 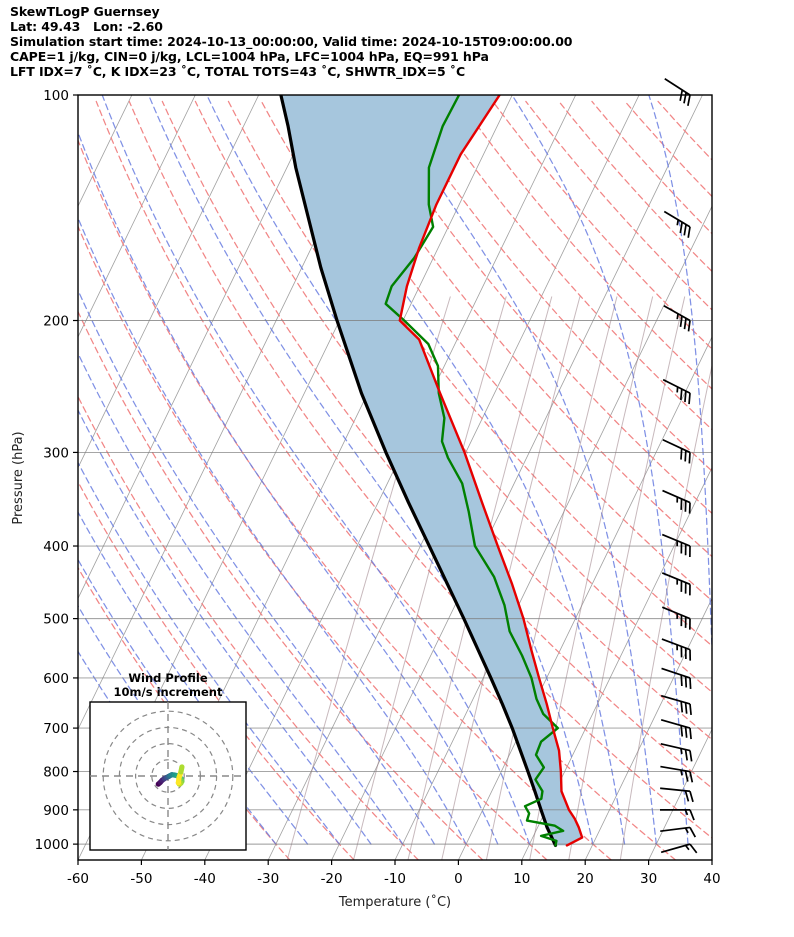 I want to click on dry-adiabat-line, so click(x=569, y=265).